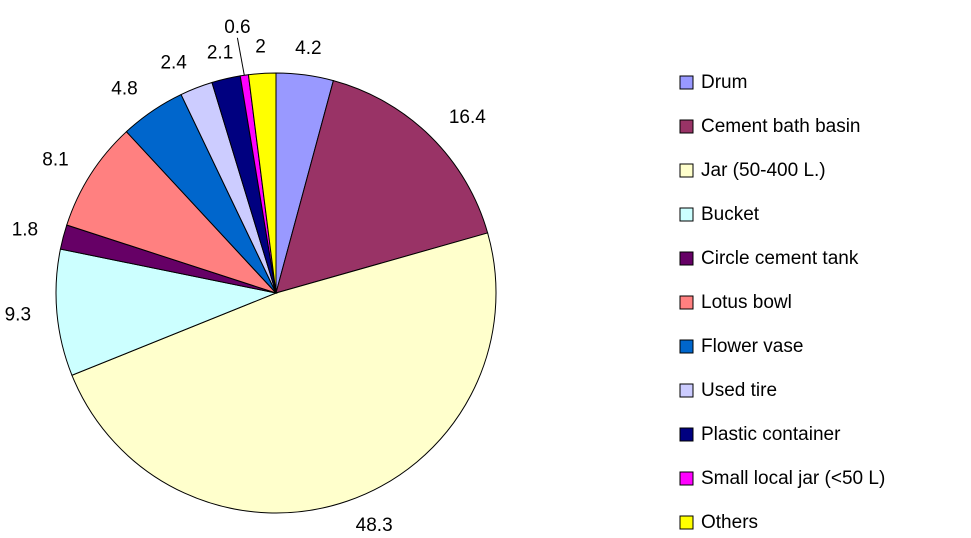 This screenshot has height=538, width=971. I want to click on legend-label: Used tire, so click(739, 390).